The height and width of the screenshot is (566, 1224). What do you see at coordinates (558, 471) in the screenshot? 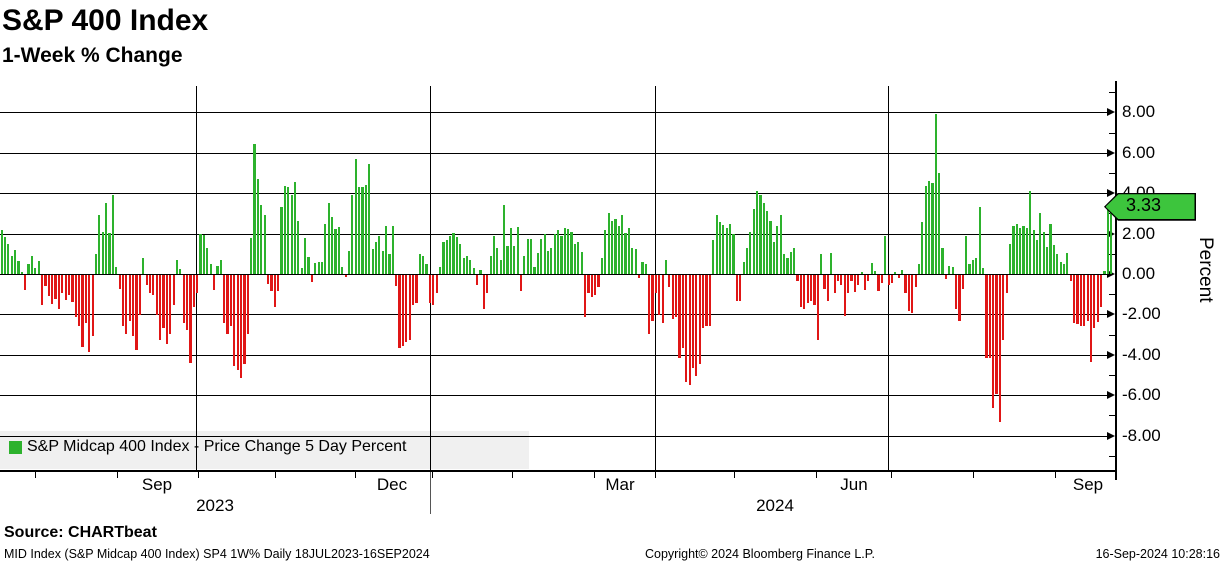
I see `x-axis-line` at bounding box center [558, 471].